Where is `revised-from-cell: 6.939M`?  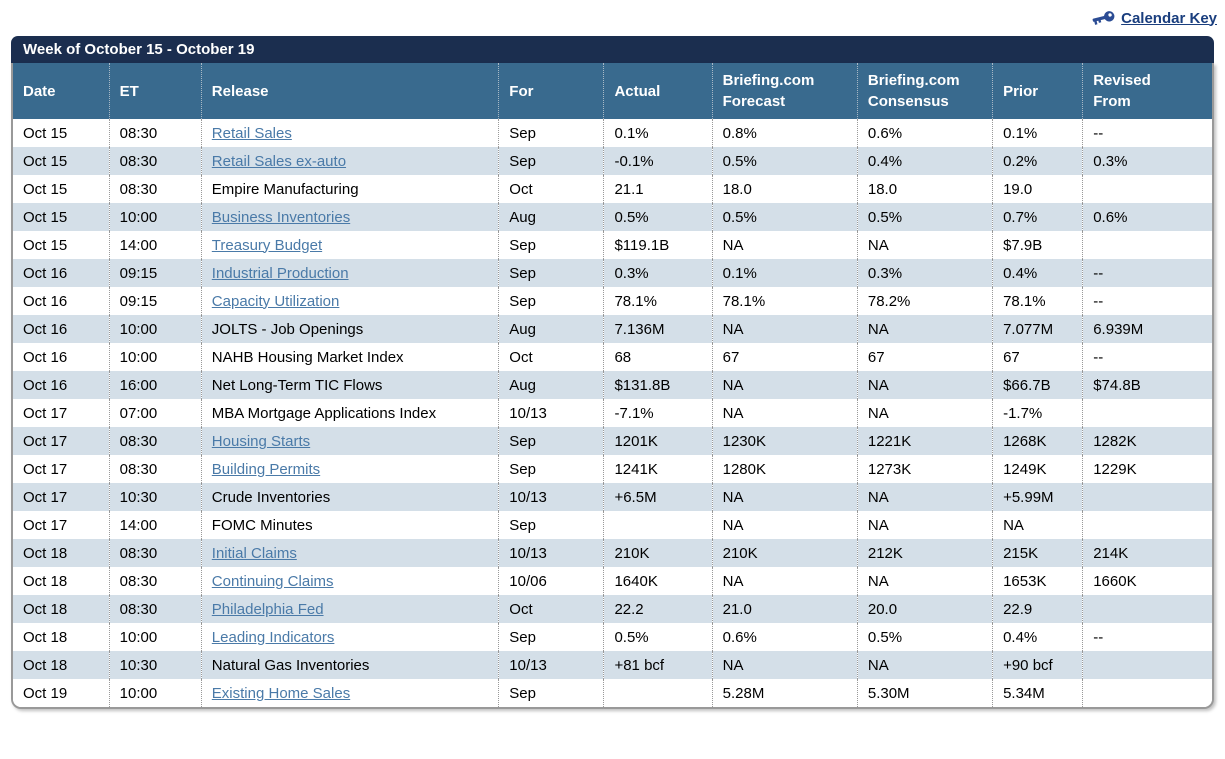
revised-from-cell: 6.939M is located at coordinates (1147, 329).